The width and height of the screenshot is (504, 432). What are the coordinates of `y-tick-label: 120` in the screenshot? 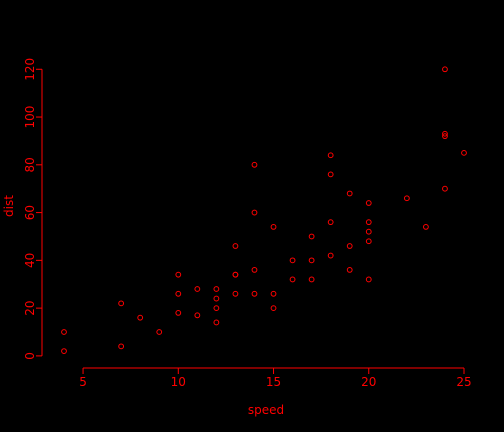 It's located at (30, 69).